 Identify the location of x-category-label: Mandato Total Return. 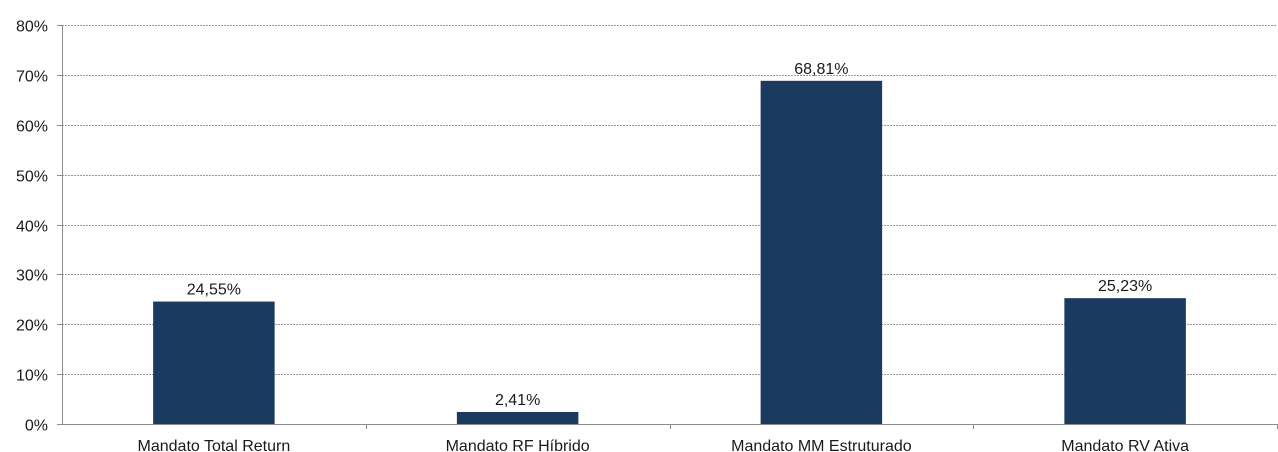
(214, 445).